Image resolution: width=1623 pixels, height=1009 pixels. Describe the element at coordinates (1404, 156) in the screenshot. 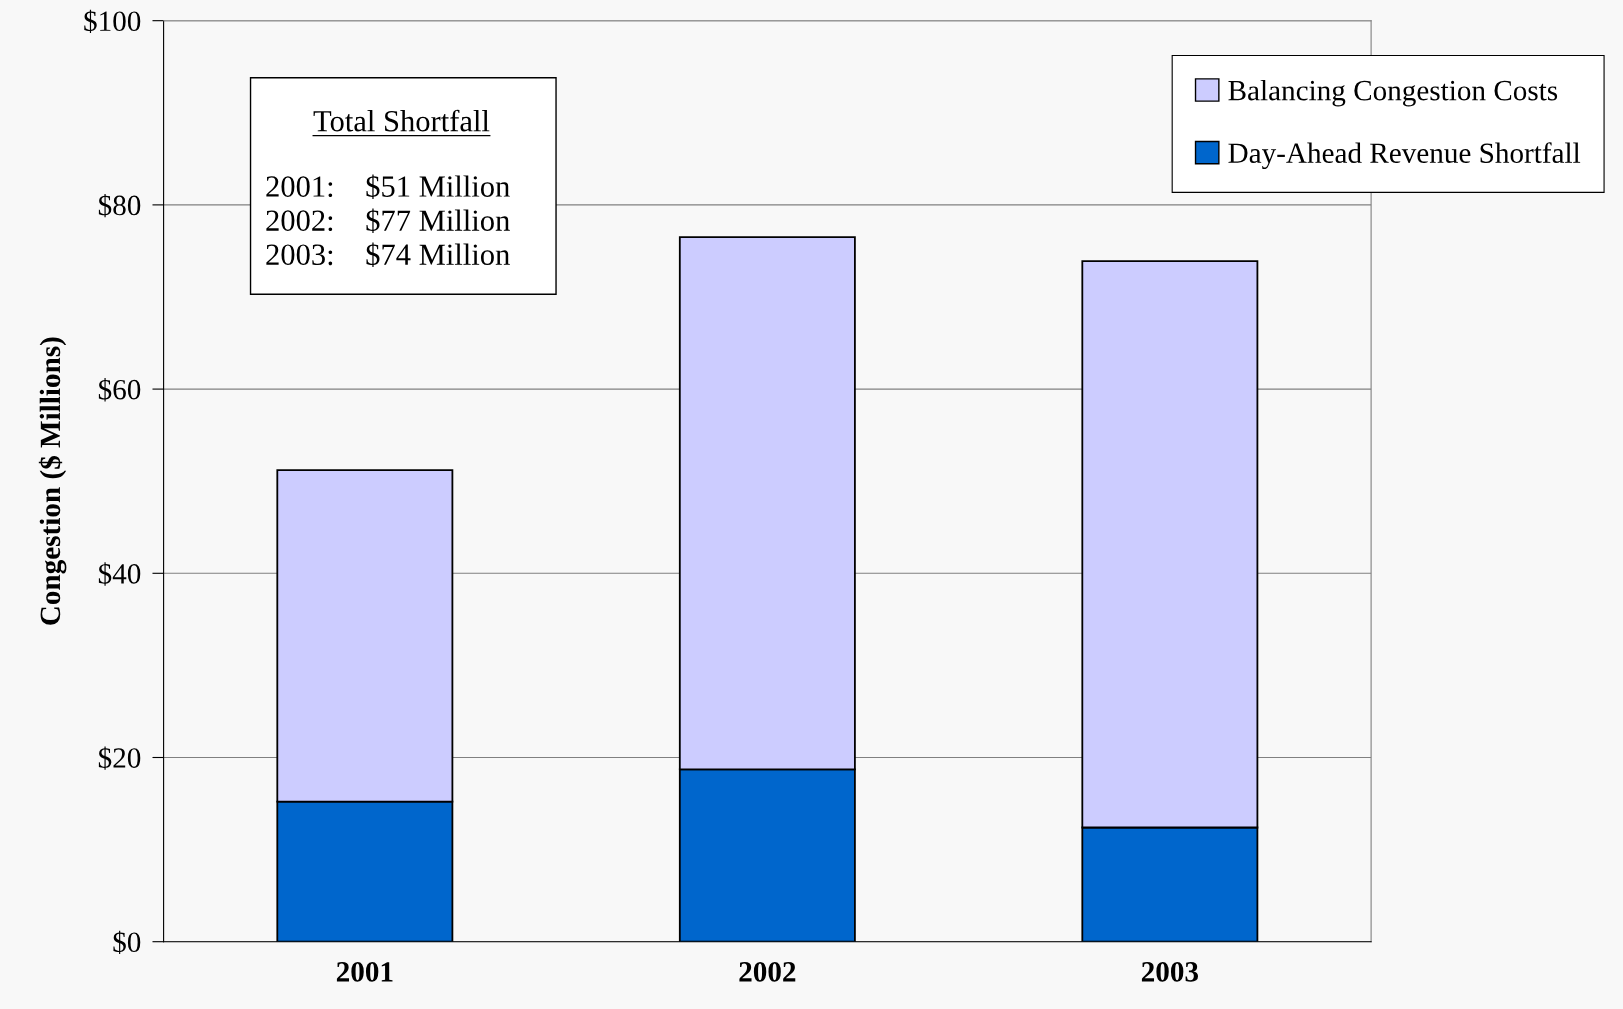

I see `legend-label: Day-Ahead Revenue Shortfall` at that location.